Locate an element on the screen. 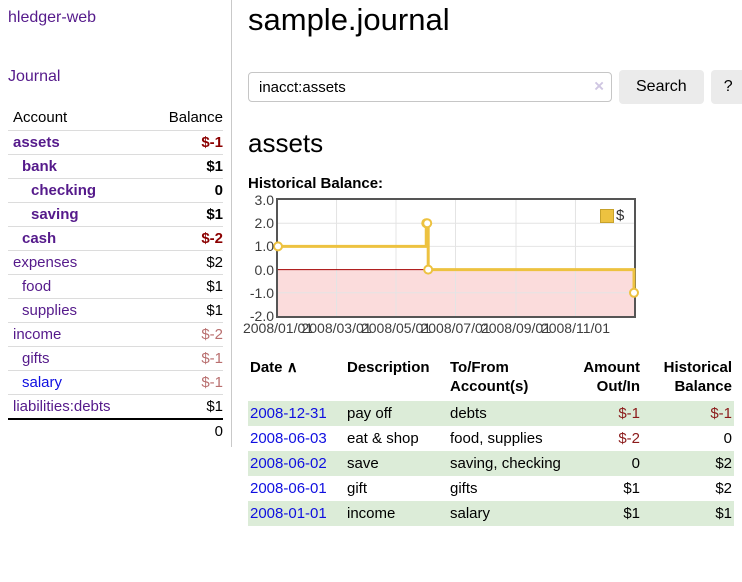 The width and height of the screenshot is (742, 582). transaction-date-link: 2008-06-01 is located at coordinates (288, 488).